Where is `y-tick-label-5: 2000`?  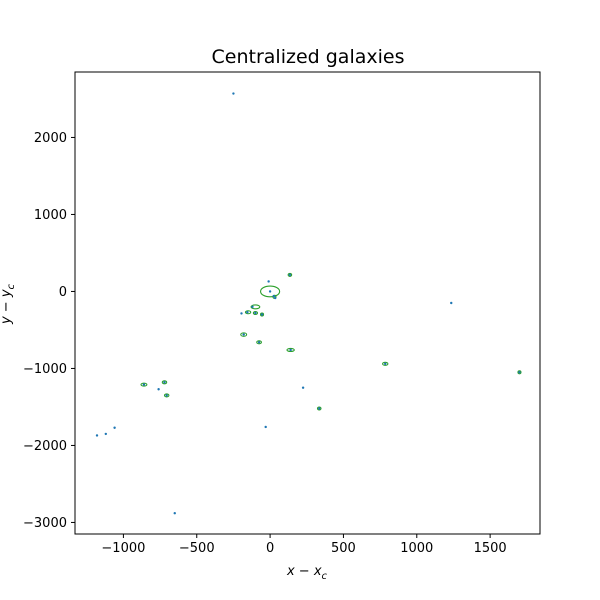 y-tick-label-5: 2000 is located at coordinates (50, 138).